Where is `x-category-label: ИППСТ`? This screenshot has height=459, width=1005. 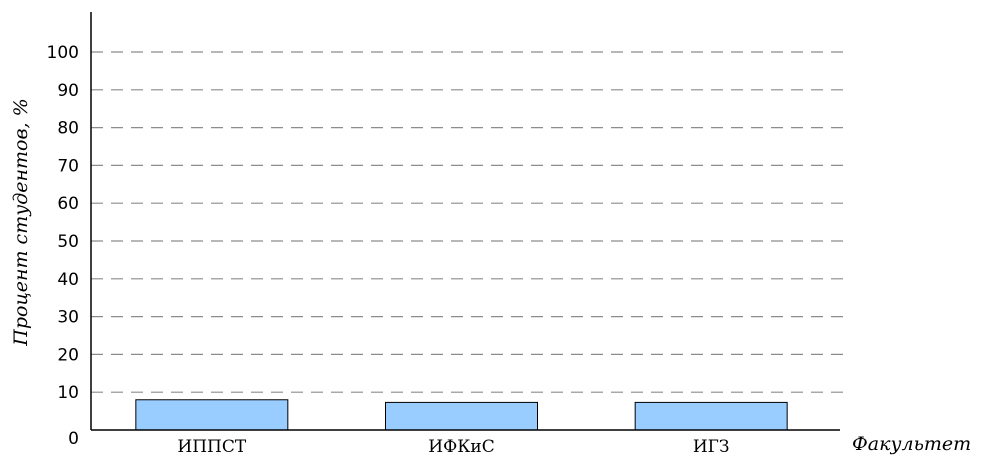 x-category-label: ИППСТ is located at coordinates (211, 447).